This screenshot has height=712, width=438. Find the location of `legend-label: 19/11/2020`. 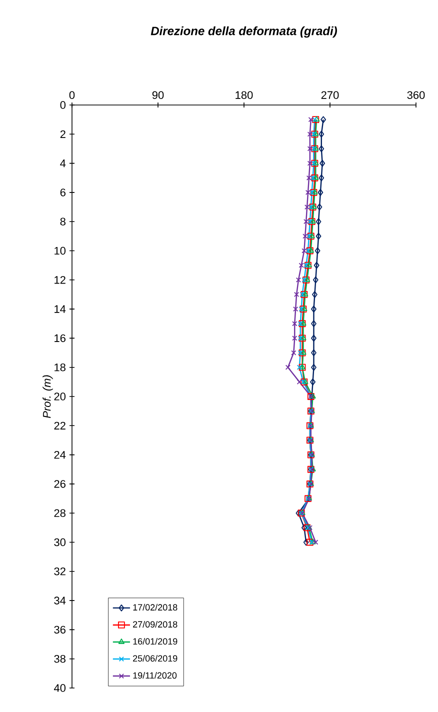

legend-label: 19/11/2020 is located at coordinates (155, 675).